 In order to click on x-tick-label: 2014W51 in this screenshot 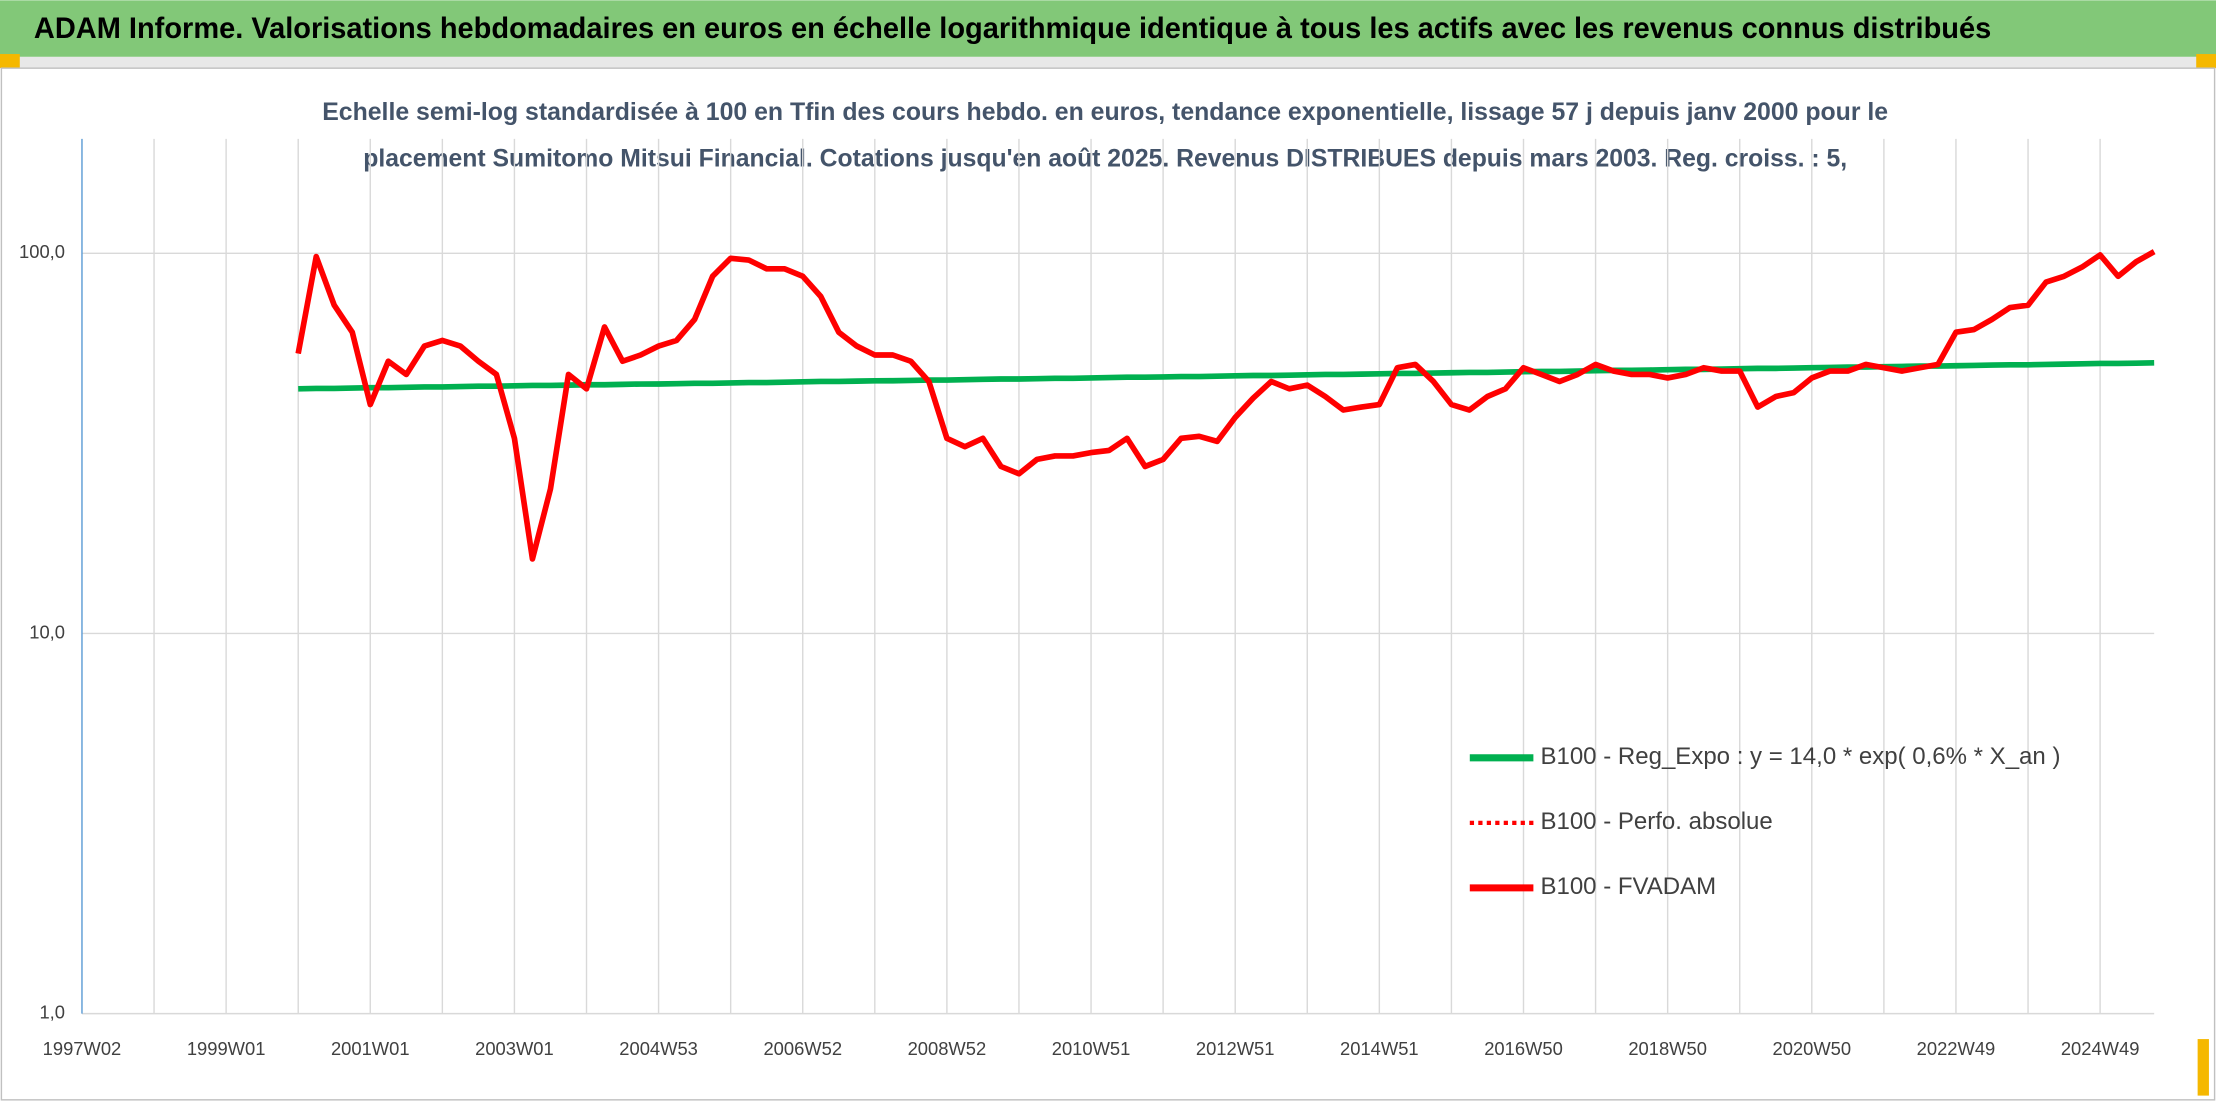, I will do `click(1379, 1048)`.